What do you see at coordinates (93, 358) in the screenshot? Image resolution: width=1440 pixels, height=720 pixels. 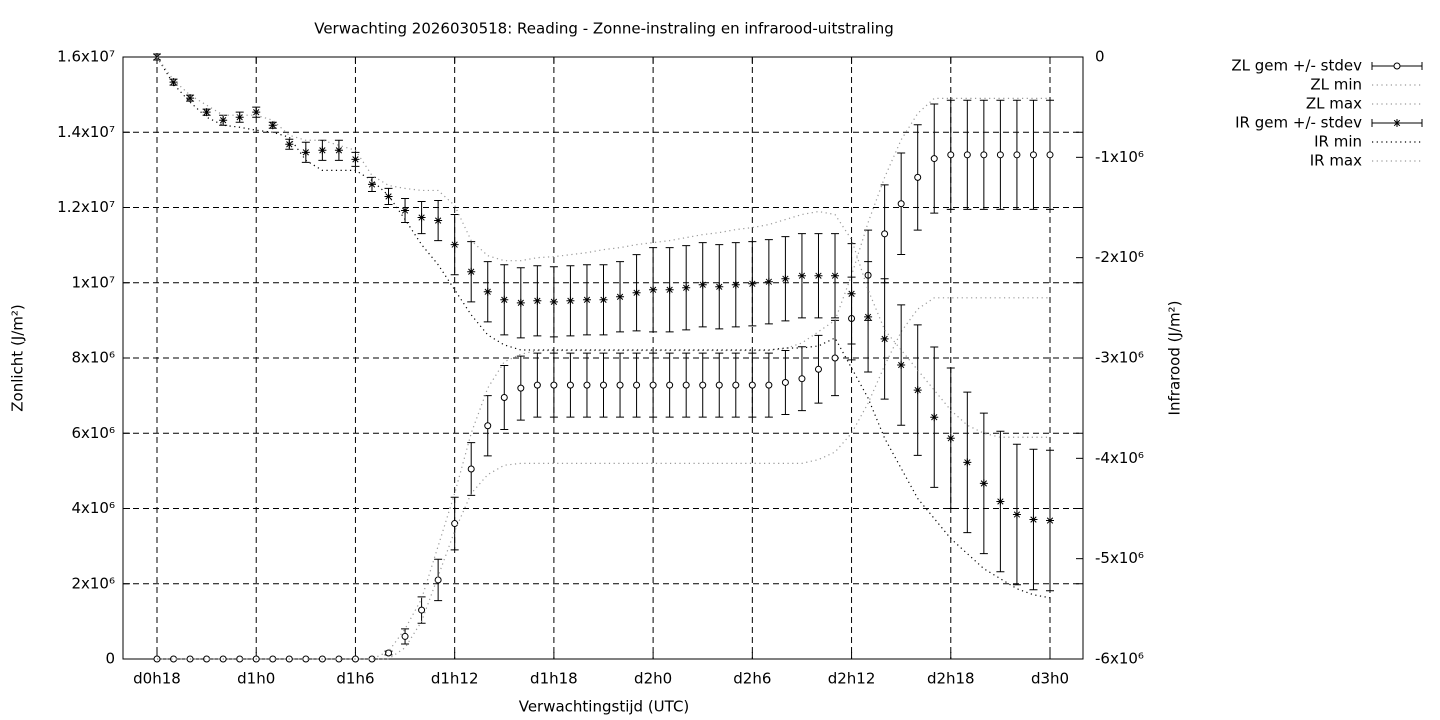 I see `y-tick-label: 8x10⁶` at bounding box center [93, 358].